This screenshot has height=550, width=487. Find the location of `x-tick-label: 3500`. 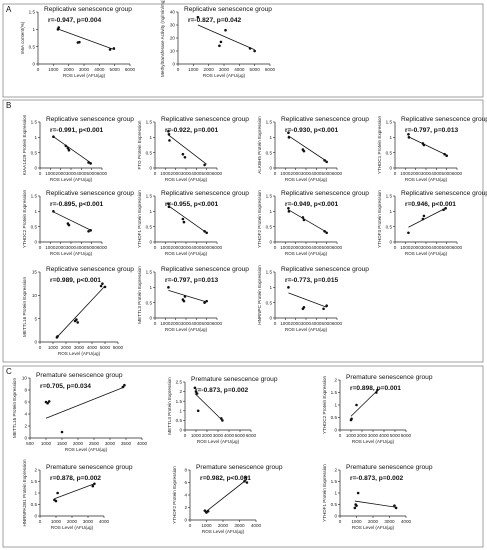

x-tick-label: 3500 is located at coordinates (126, 443).